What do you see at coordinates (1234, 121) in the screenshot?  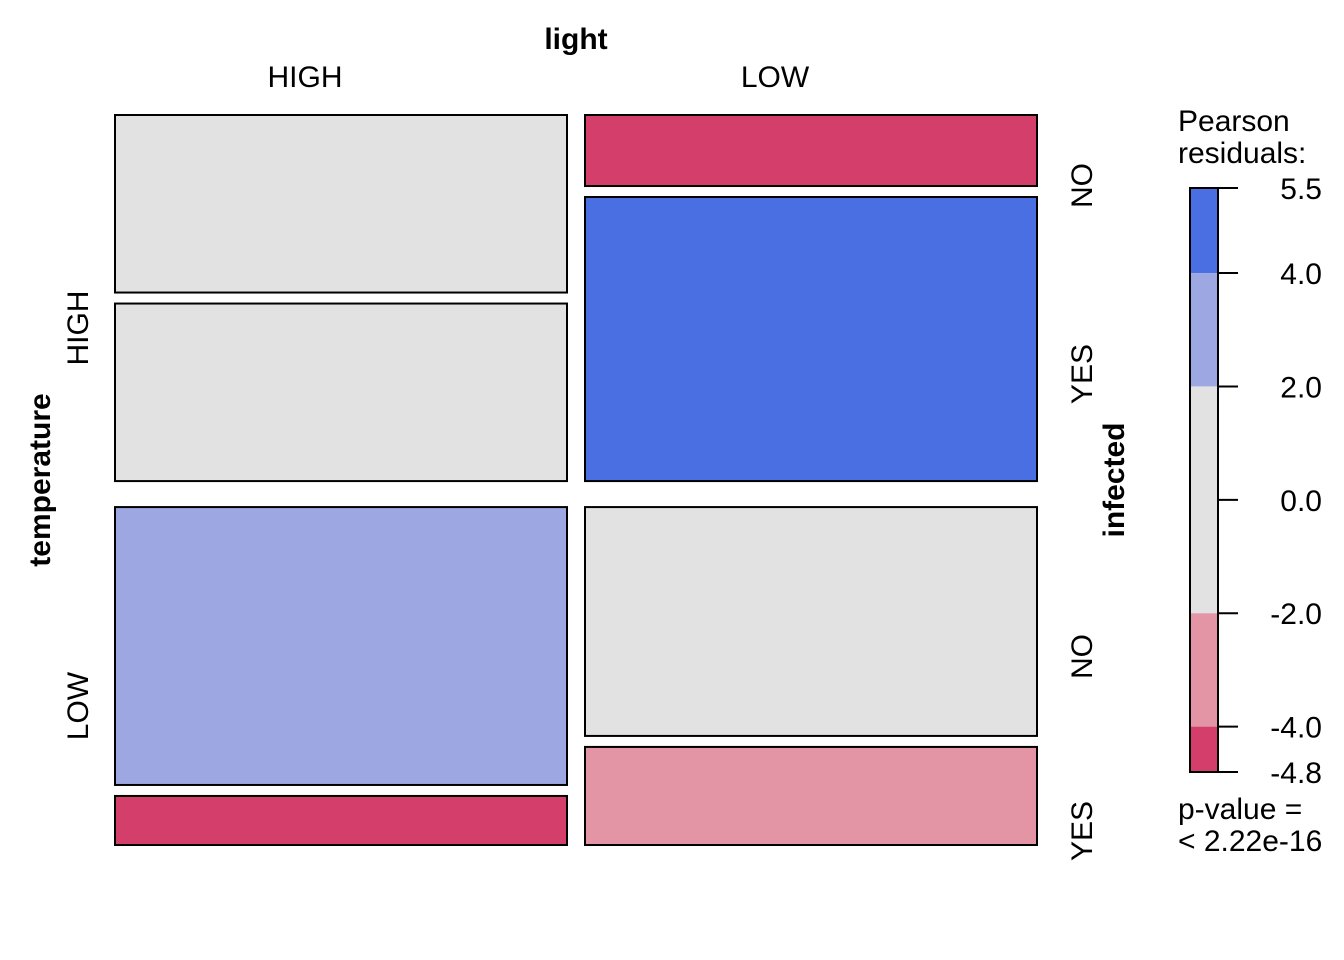 I see `legend-title-line1: Pearson` at bounding box center [1234, 121].